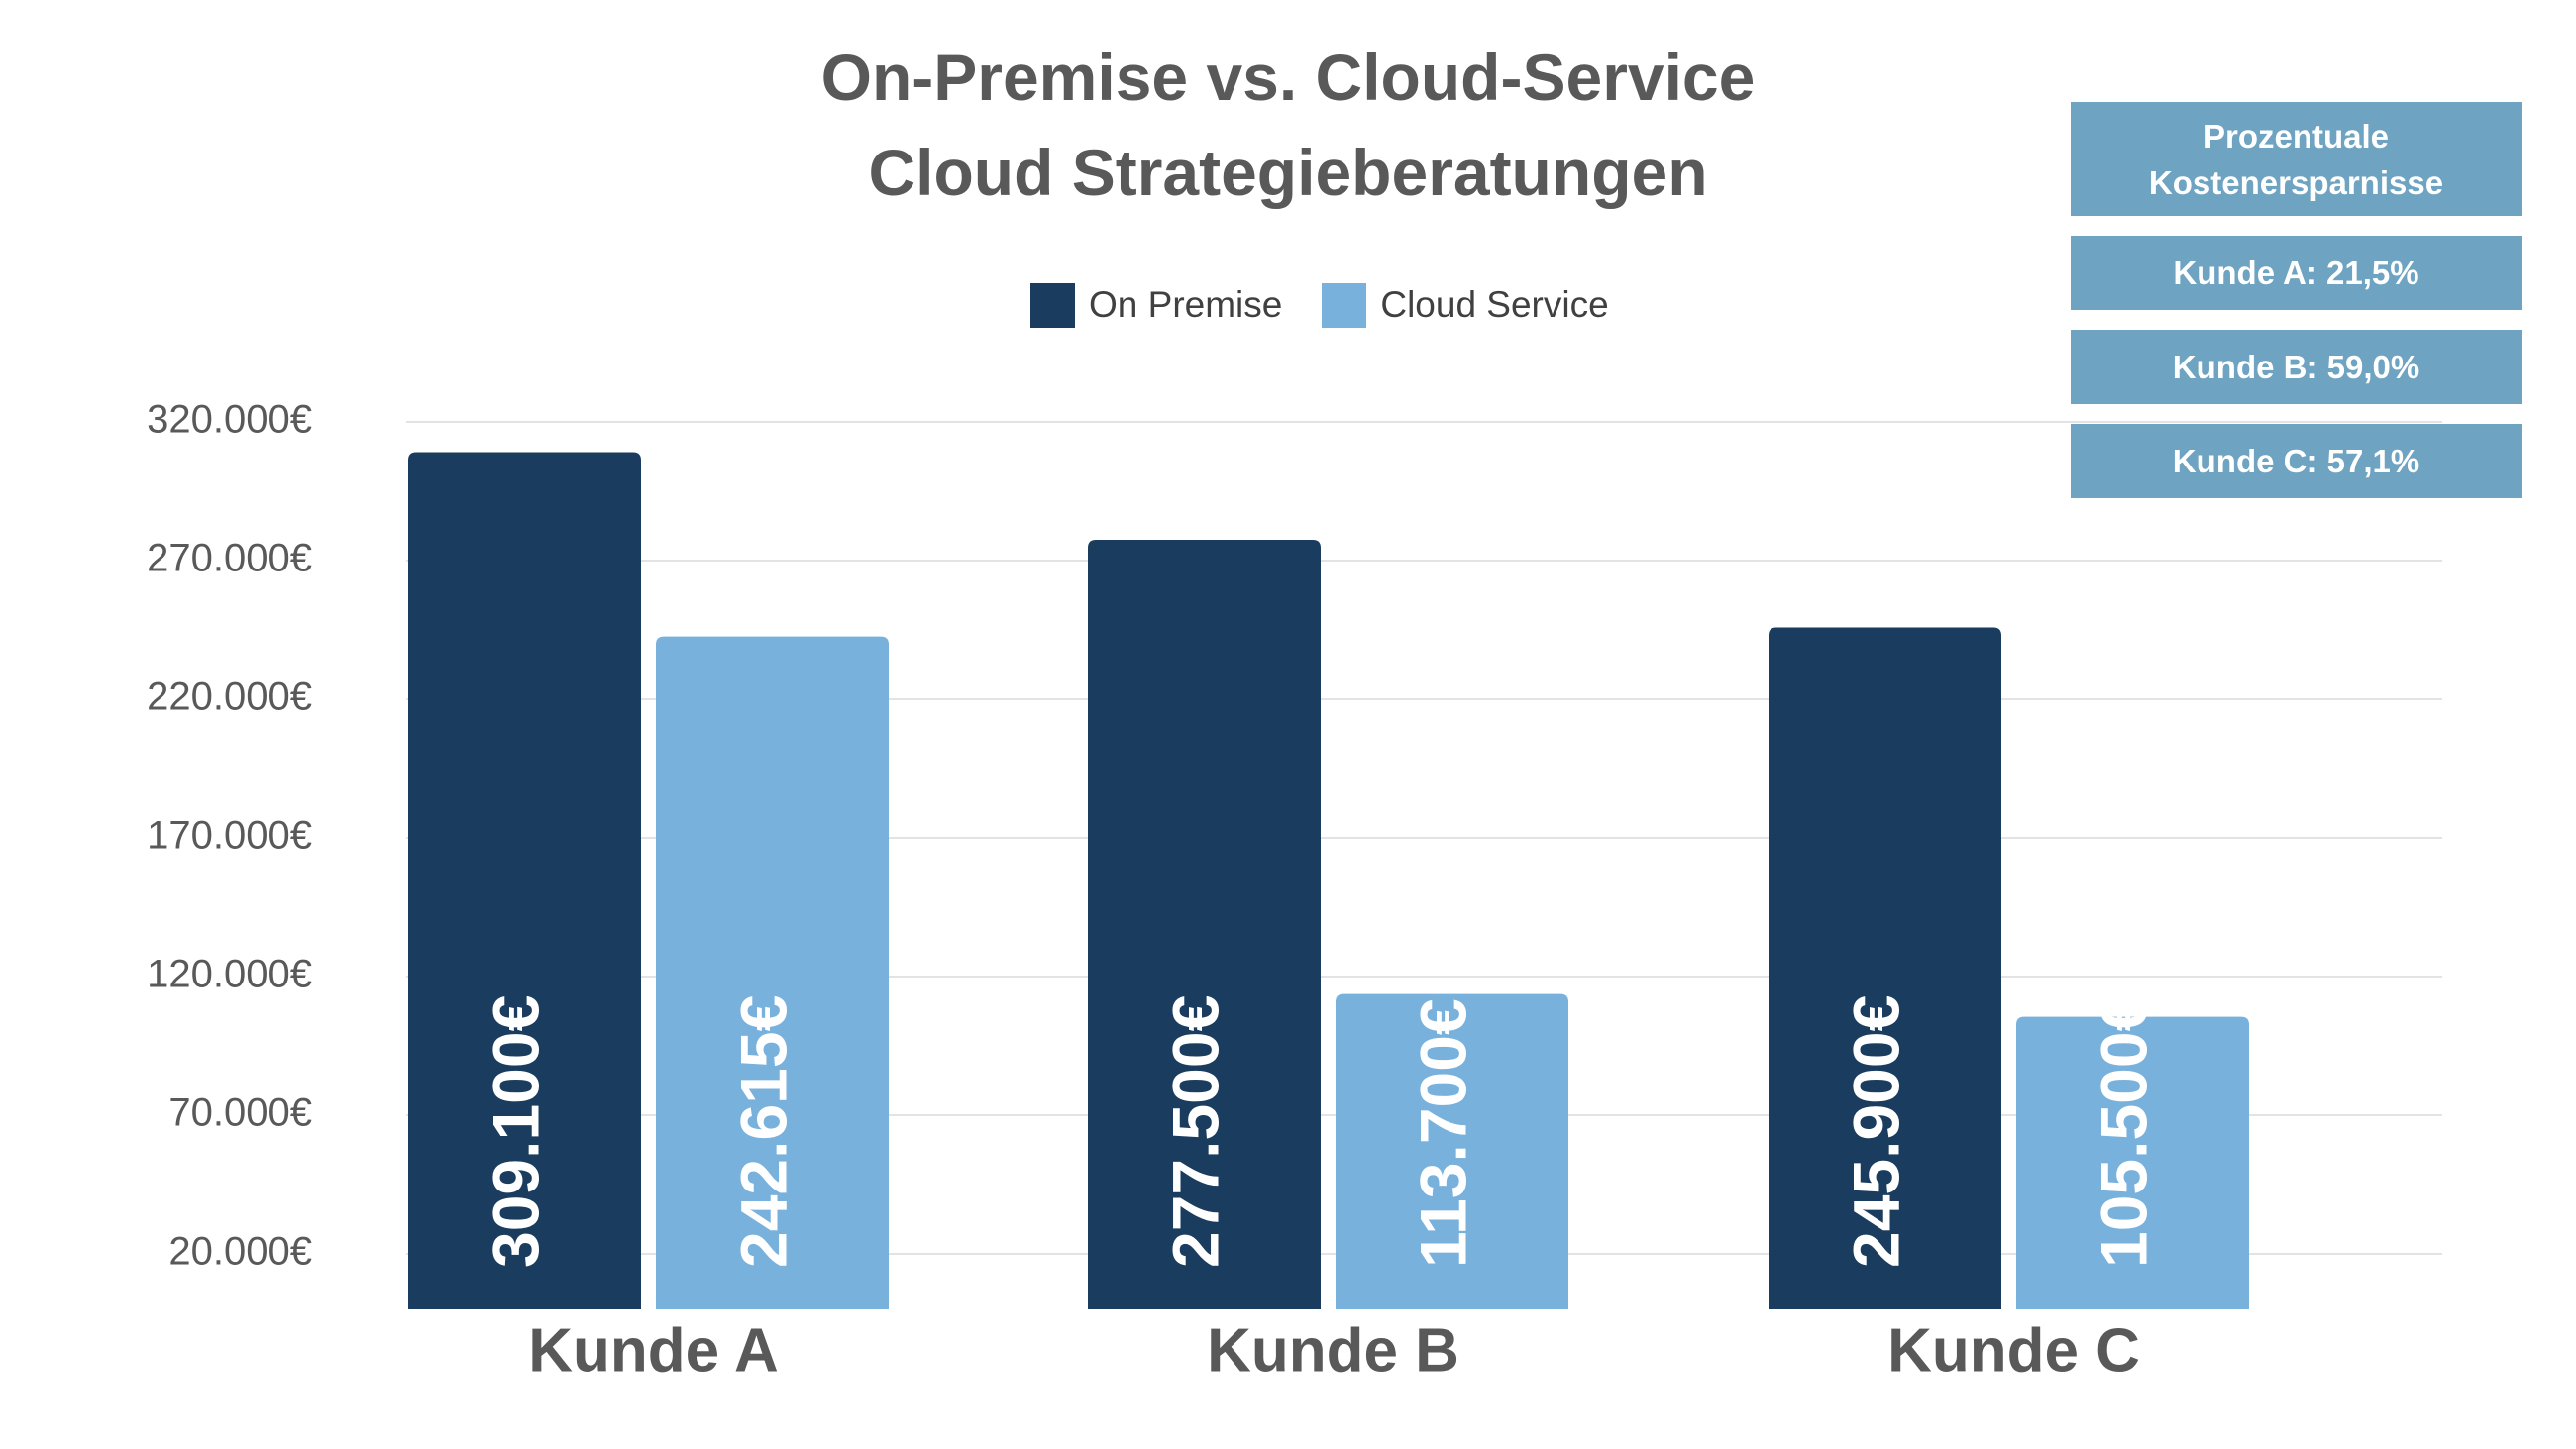  Describe the element at coordinates (516, 1131) in the screenshot. I see `data-label: 309.100€` at that location.